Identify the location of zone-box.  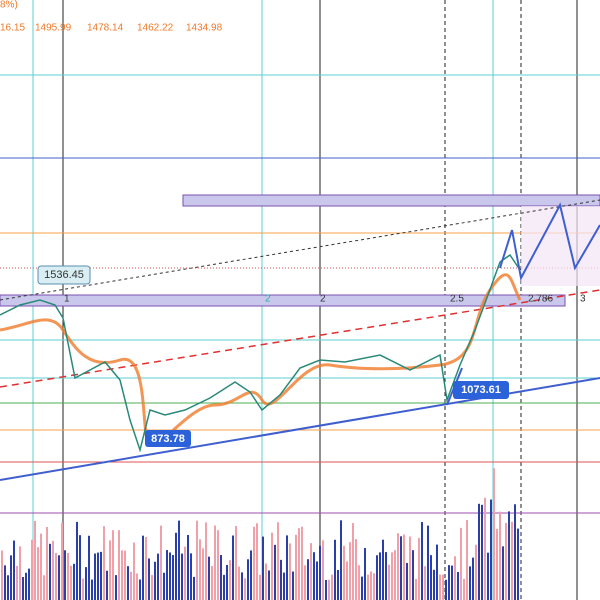
(283, 300).